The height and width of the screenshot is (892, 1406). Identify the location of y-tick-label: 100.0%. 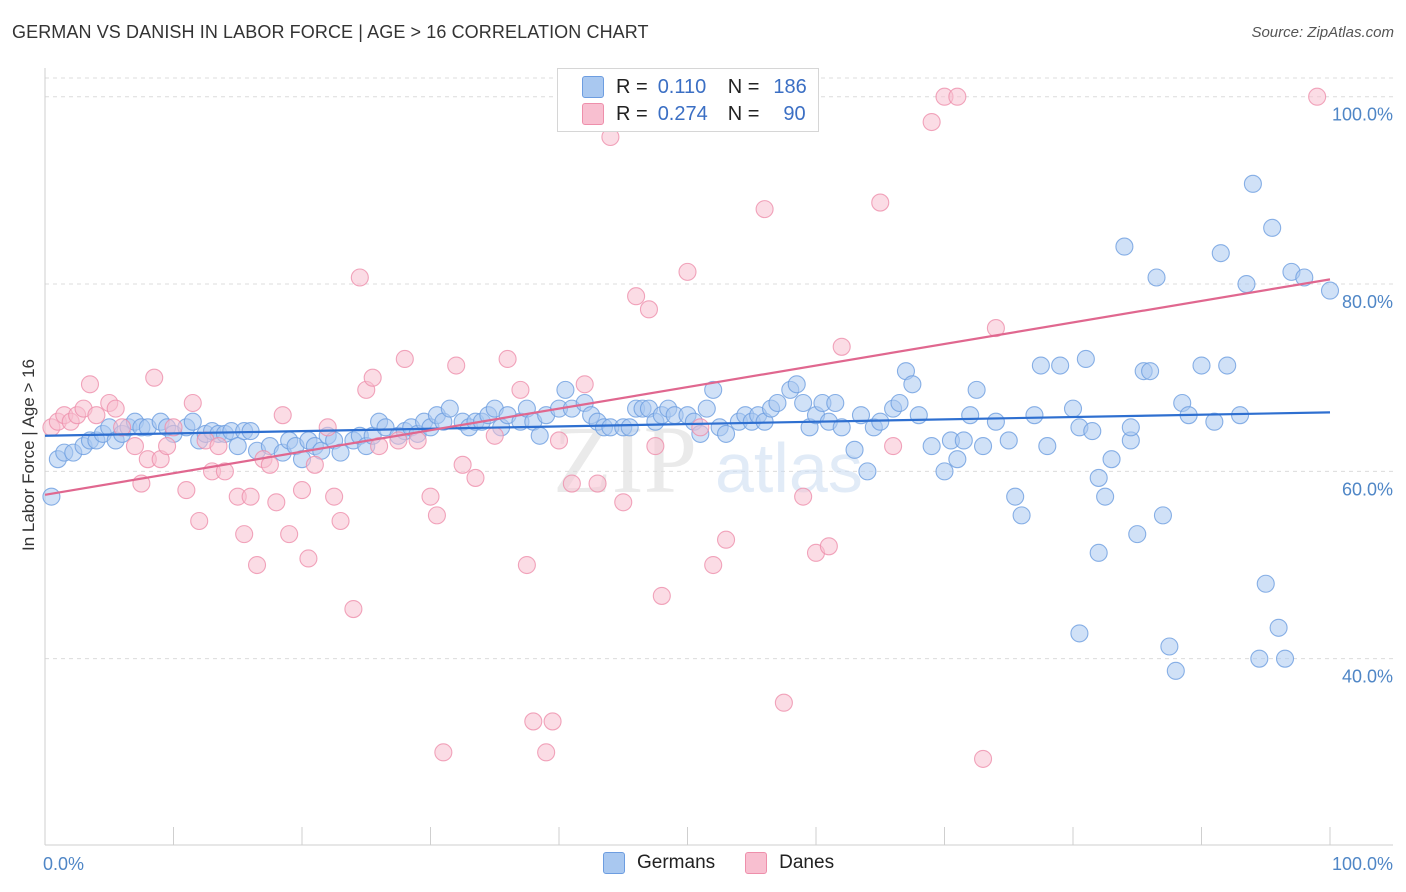
(1362, 115).